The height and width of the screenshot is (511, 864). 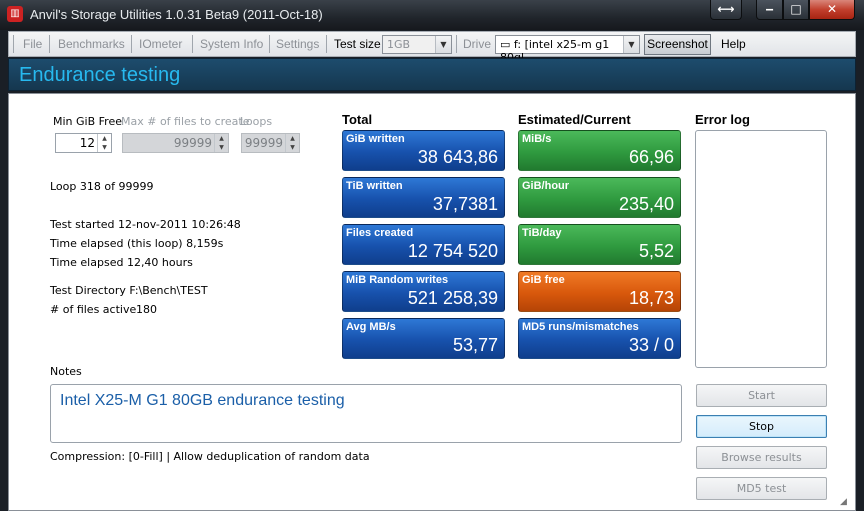 What do you see at coordinates (146, 309) in the screenshot?
I see `files-active-value: 180` at bounding box center [146, 309].